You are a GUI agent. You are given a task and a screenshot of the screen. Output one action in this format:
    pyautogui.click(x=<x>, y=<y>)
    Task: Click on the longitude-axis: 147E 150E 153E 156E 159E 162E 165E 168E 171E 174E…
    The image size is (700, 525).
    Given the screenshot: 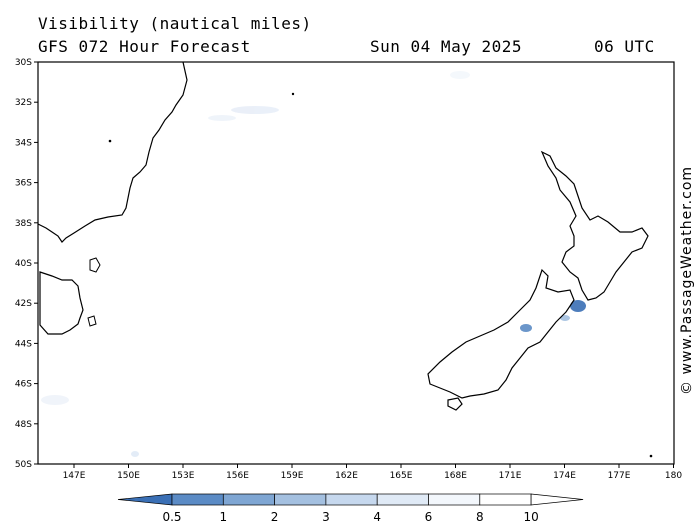 What is the action you would take?
    pyautogui.click(x=372, y=472)
    